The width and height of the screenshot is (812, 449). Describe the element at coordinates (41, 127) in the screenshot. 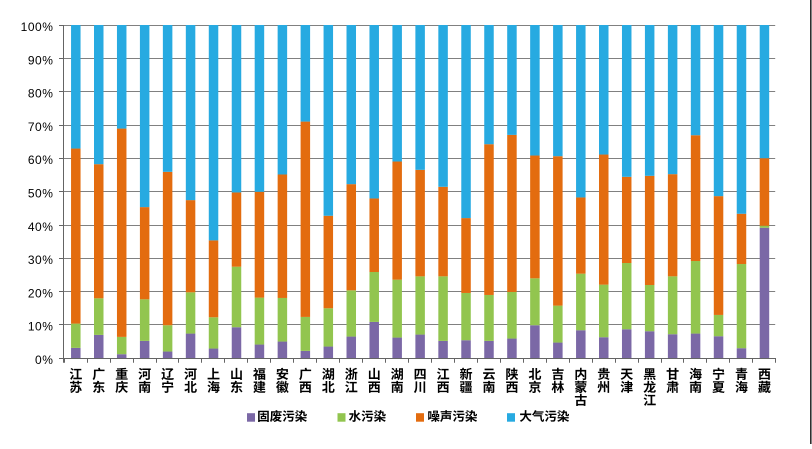

I see `svg-text: 70%` at that location.